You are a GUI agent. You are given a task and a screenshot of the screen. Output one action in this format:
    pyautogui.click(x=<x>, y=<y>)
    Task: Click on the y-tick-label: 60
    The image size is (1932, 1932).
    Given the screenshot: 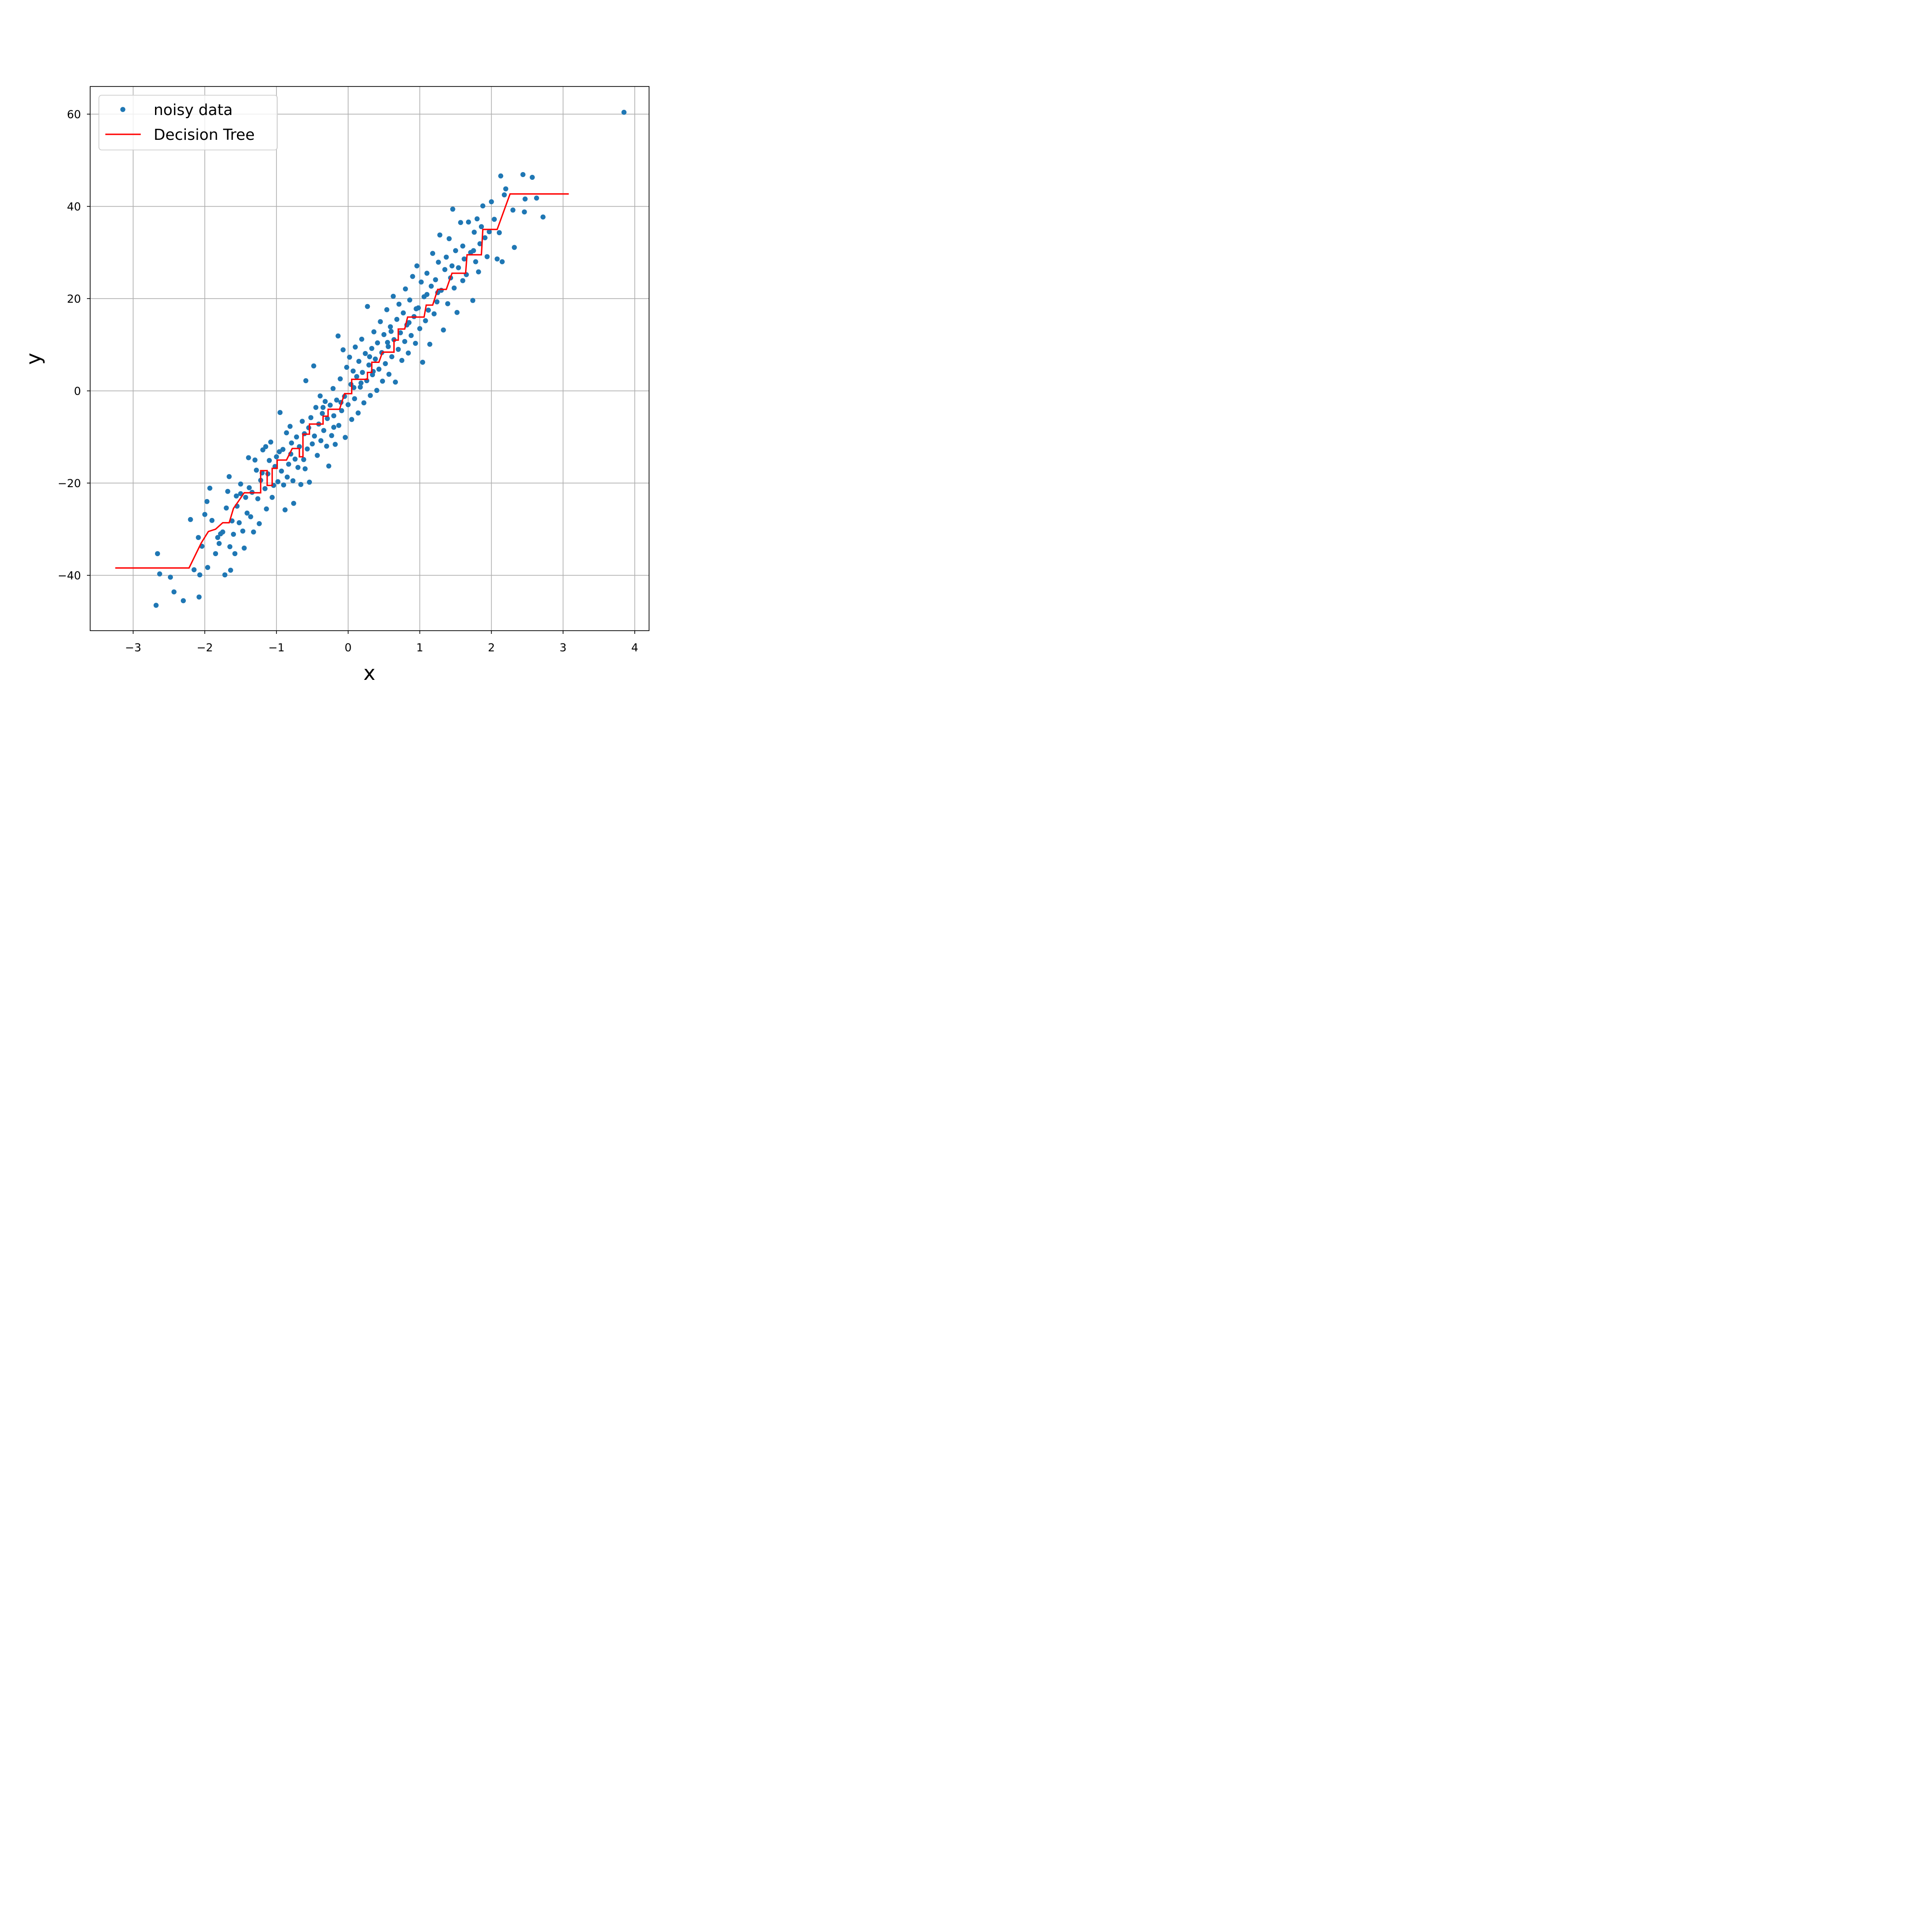 What is the action you would take?
    pyautogui.click(x=74, y=114)
    